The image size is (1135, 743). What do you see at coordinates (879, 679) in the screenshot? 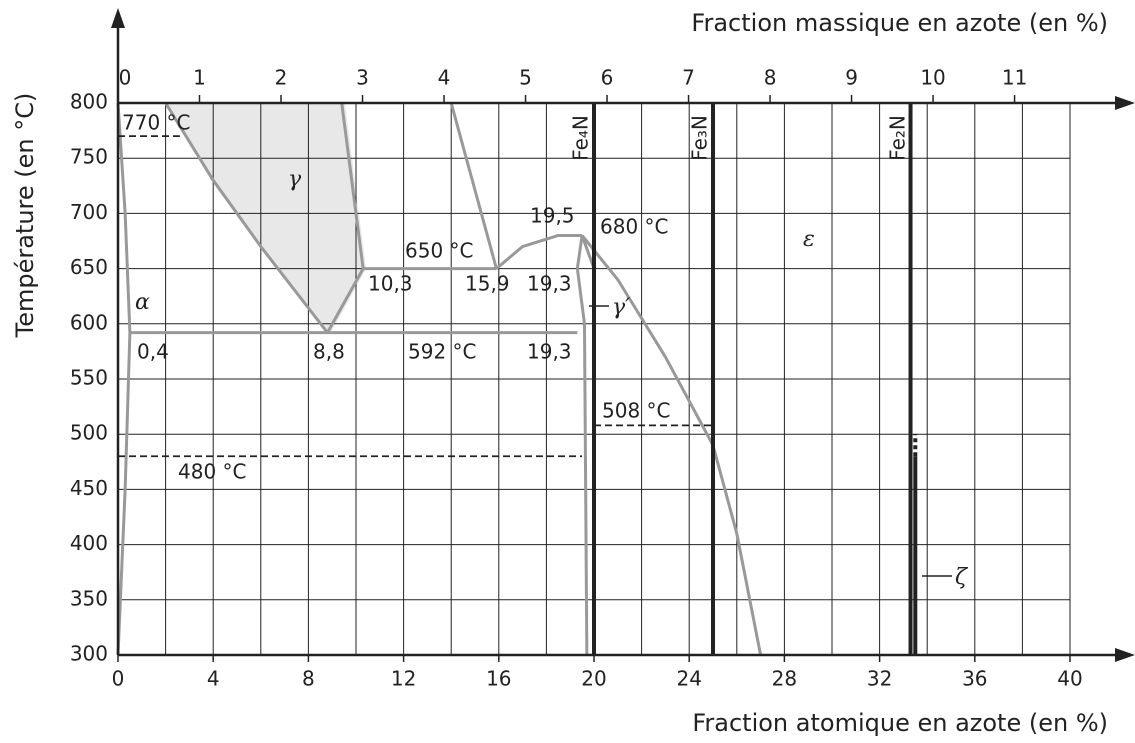
I see `x-tick-label: 32` at bounding box center [879, 679].